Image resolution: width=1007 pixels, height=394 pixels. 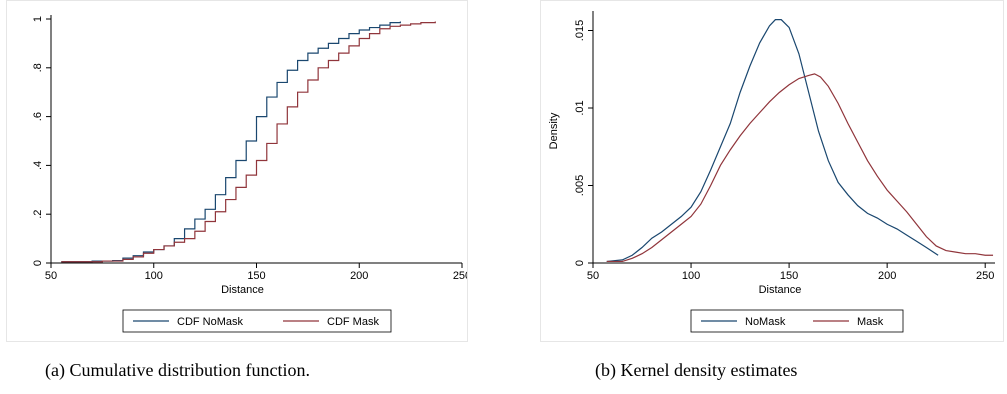 What do you see at coordinates (580, 30) in the screenshot?
I see `kde-y-tick-label: .015` at bounding box center [580, 30].